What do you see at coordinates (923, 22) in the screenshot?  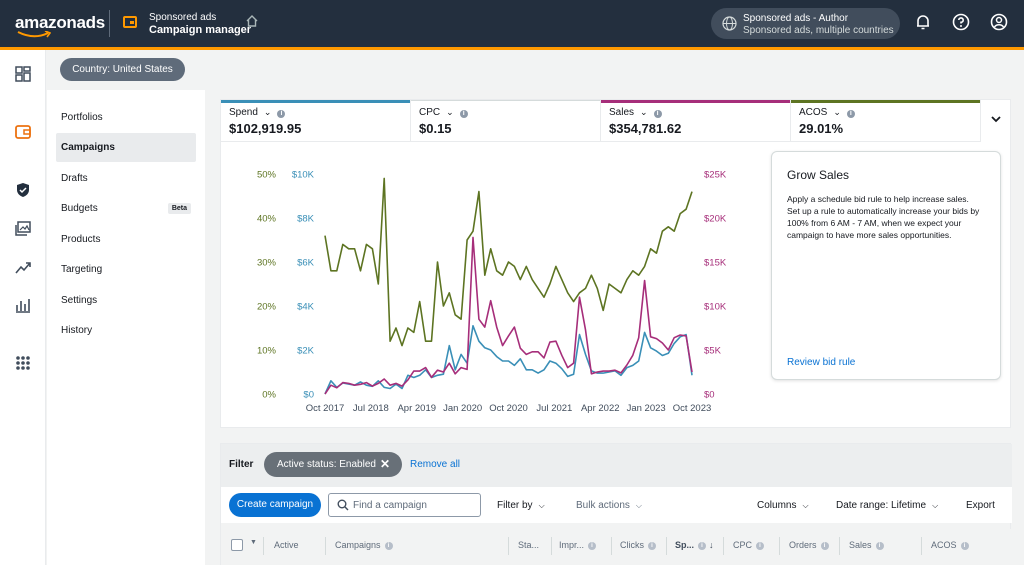 I see `bell-icon` at bounding box center [923, 22].